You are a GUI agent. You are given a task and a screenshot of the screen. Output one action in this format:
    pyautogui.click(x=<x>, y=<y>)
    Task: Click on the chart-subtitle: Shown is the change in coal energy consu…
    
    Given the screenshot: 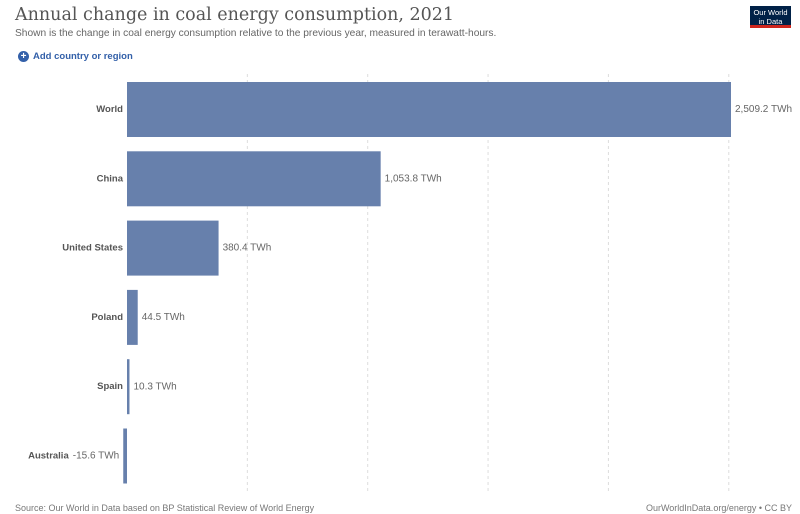 What is the action you would take?
    pyautogui.click(x=256, y=33)
    